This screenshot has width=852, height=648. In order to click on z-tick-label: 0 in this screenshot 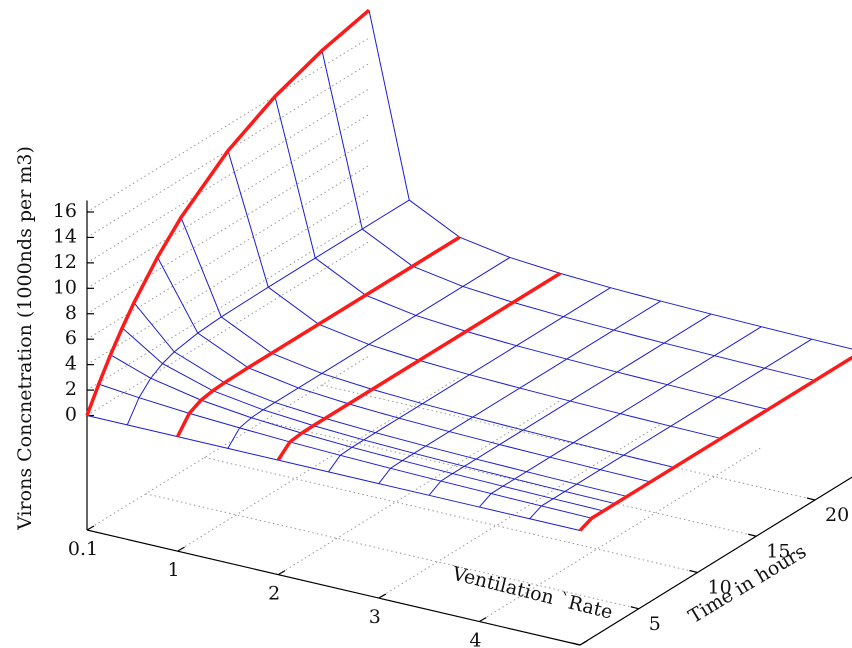, I will do `click(71, 415)`.